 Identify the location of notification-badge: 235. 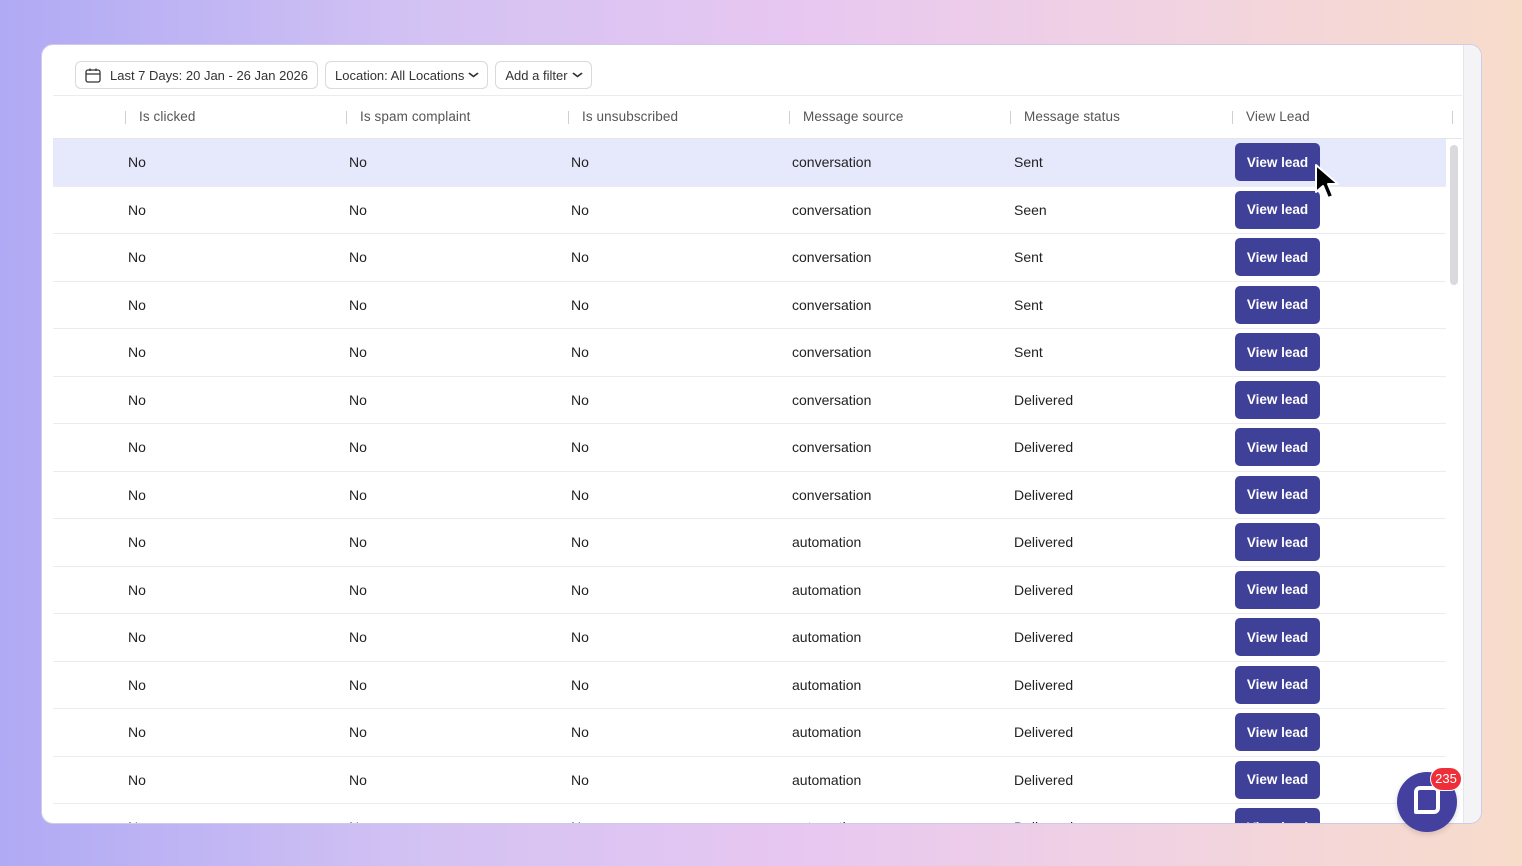
(1446, 779).